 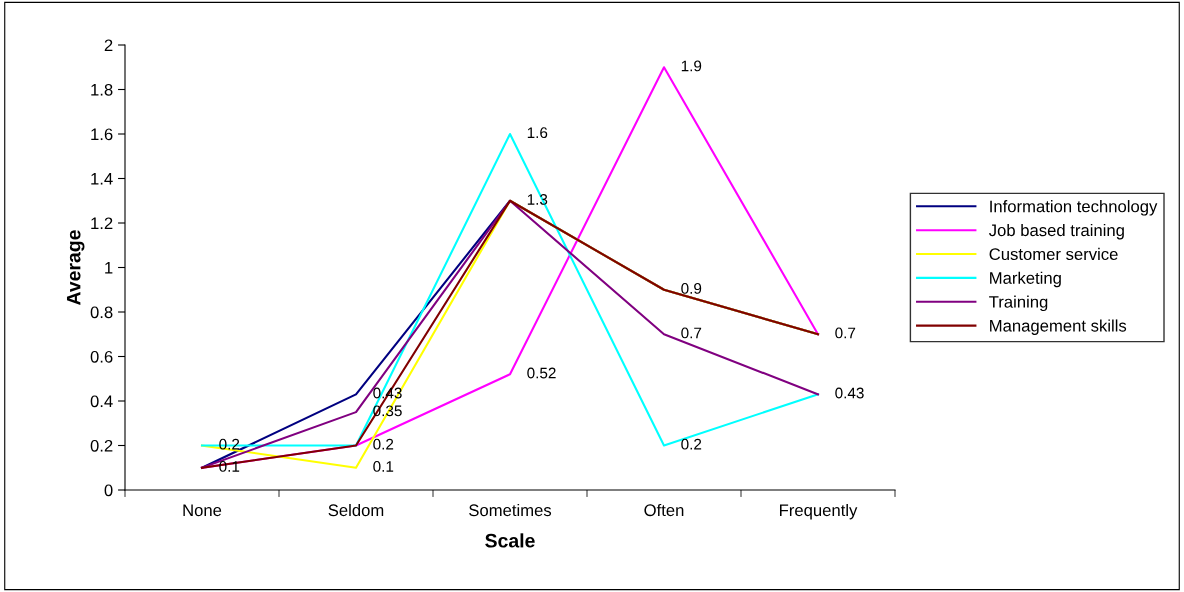 I want to click on data-label: 0.9, so click(x=691, y=288).